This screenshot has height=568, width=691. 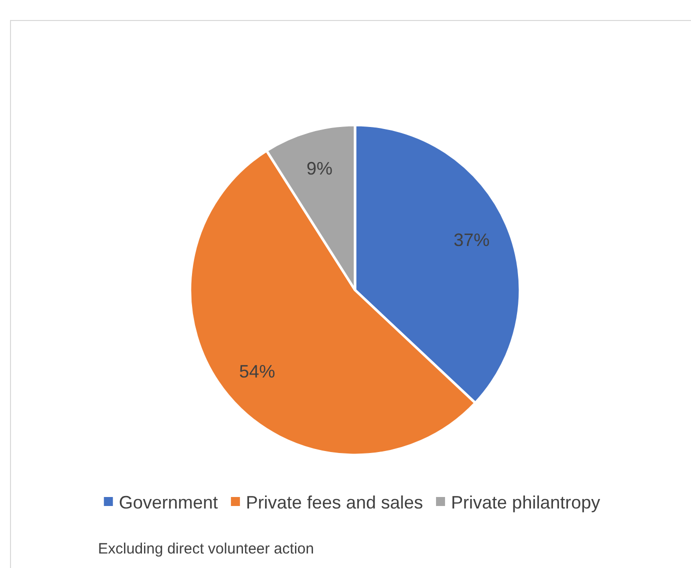 What do you see at coordinates (472, 240) in the screenshot?
I see `data-label: 37%` at bounding box center [472, 240].